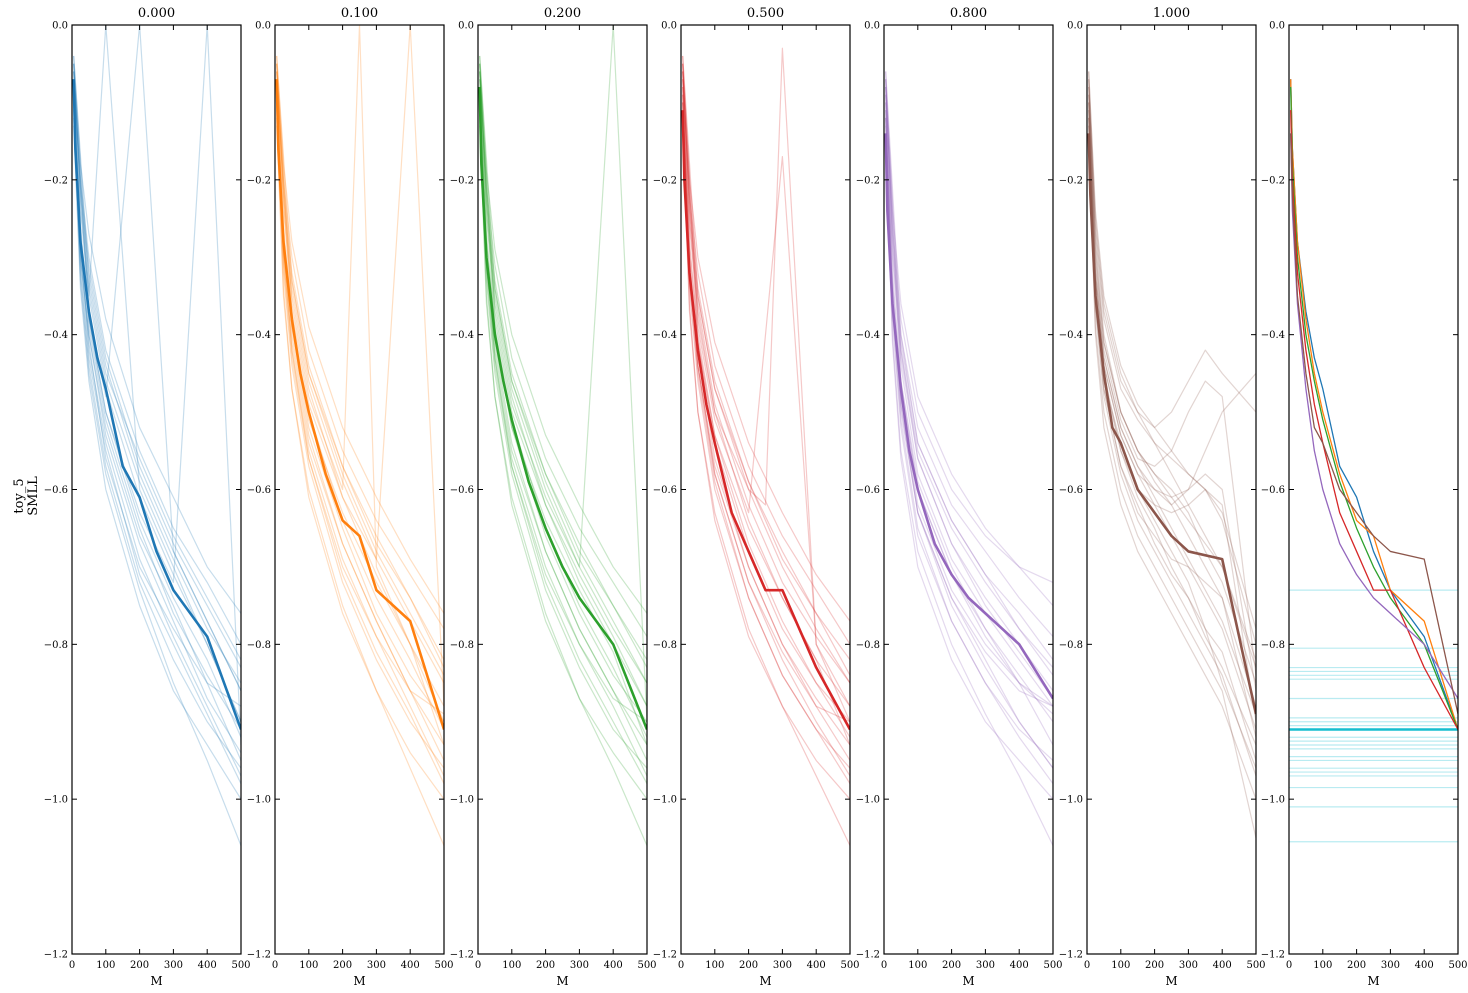 This screenshot has height=993, width=1468. I want to click on x-tick-label: 300, so click(376, 965).